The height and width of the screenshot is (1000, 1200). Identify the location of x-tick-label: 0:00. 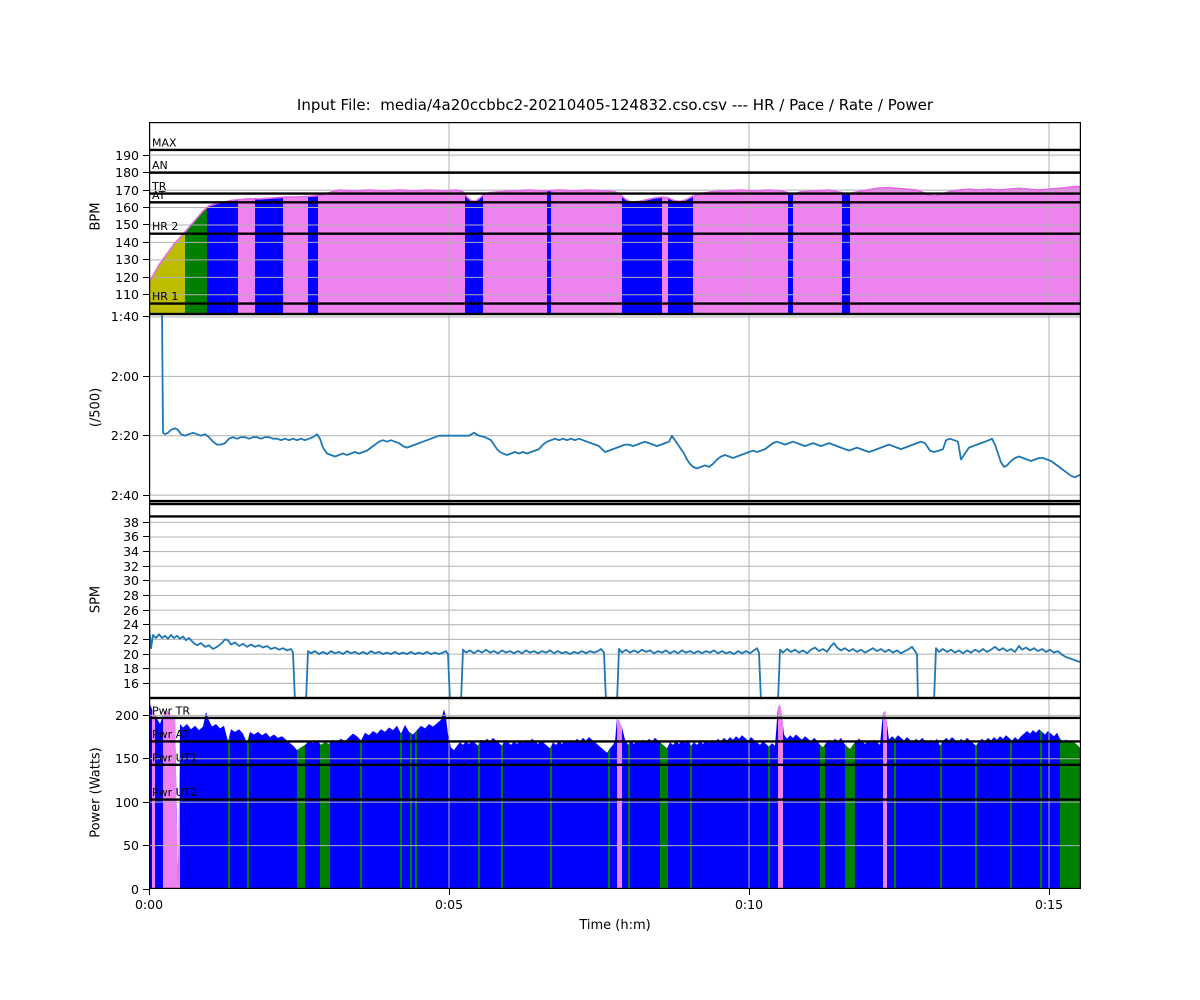
(149, 904).